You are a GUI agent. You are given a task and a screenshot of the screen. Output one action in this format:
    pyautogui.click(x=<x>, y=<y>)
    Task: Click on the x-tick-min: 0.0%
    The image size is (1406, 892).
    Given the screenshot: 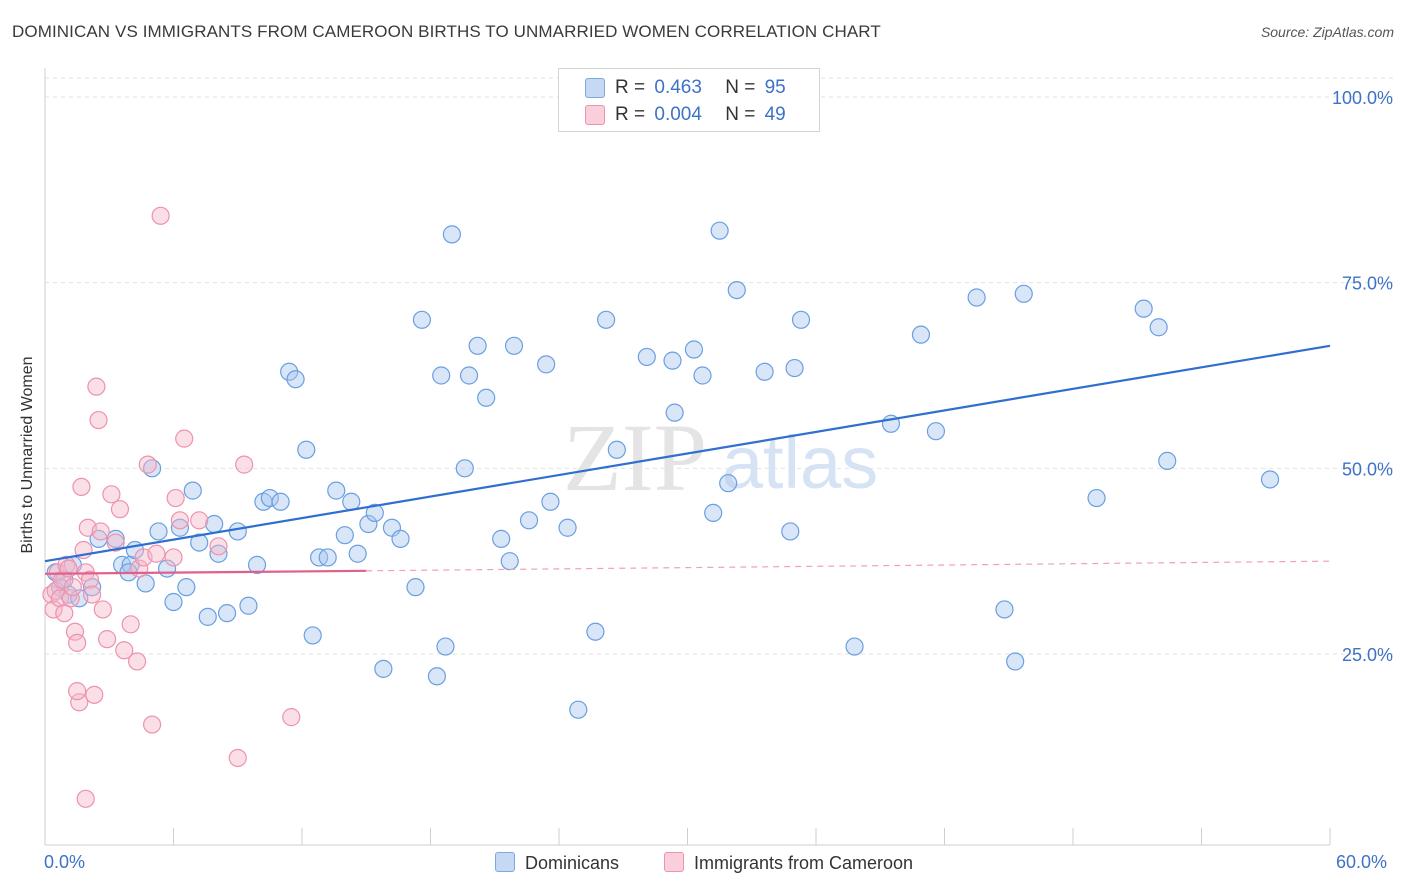 What is the action you would take?
    pyautogui.click(x=65, y=862)
    